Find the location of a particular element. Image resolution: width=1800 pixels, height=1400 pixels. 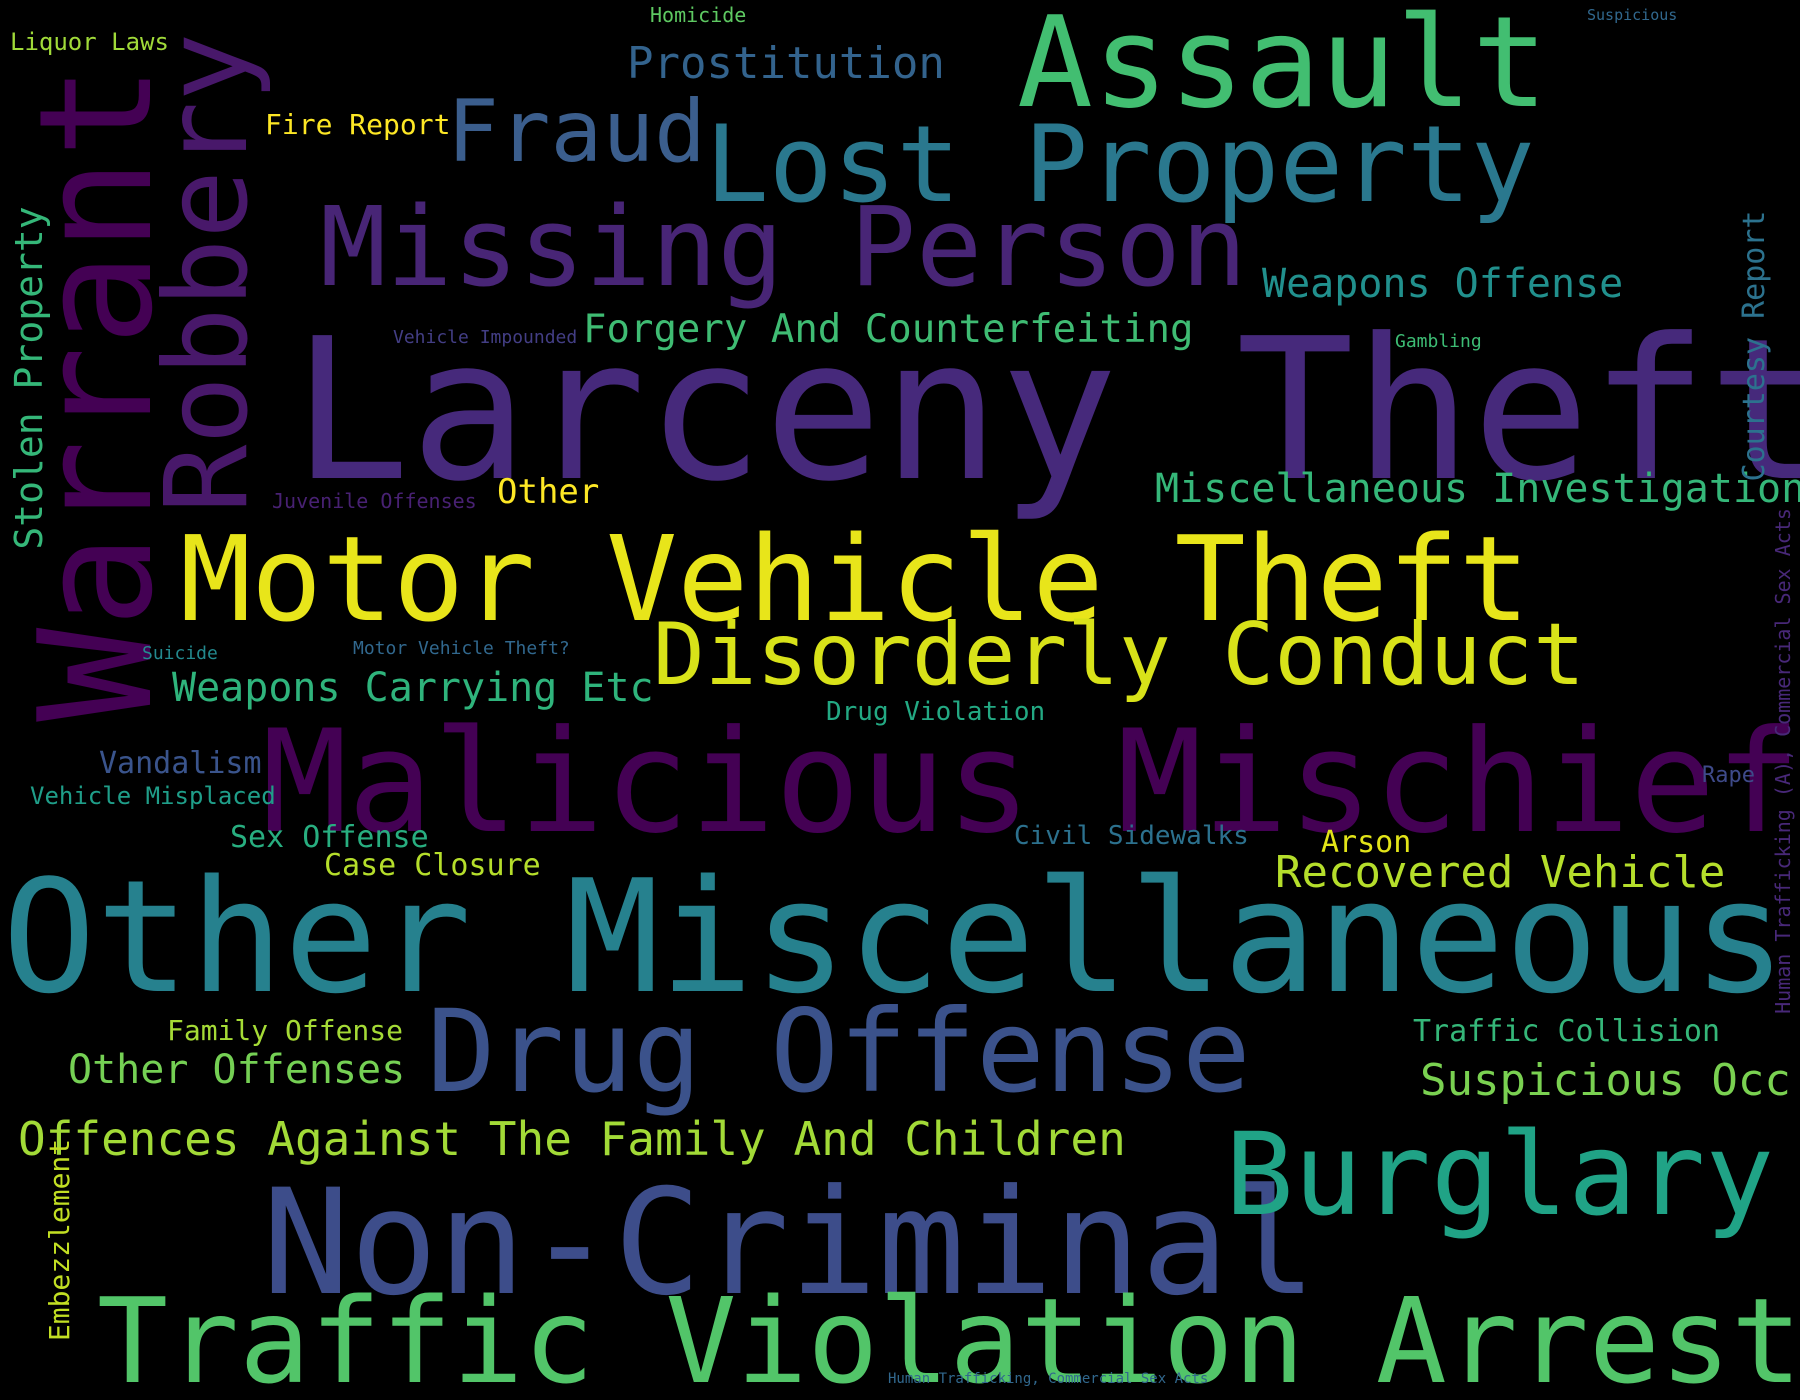

word-homicide: Homicide is located at coordinates (698, 15).